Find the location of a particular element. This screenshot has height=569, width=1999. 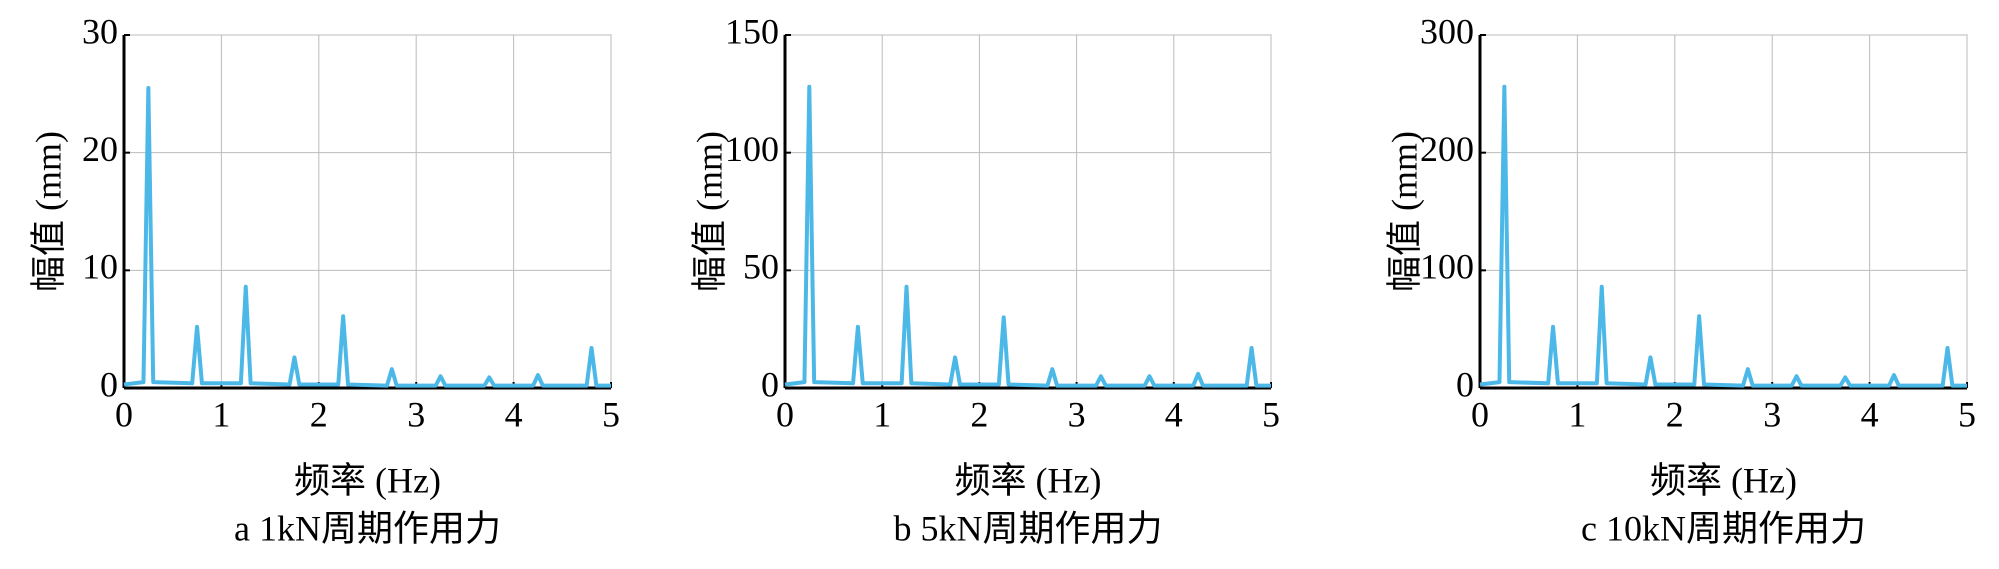

caption: c 10kN周期作用力 is located at coordinates (1723, 528).